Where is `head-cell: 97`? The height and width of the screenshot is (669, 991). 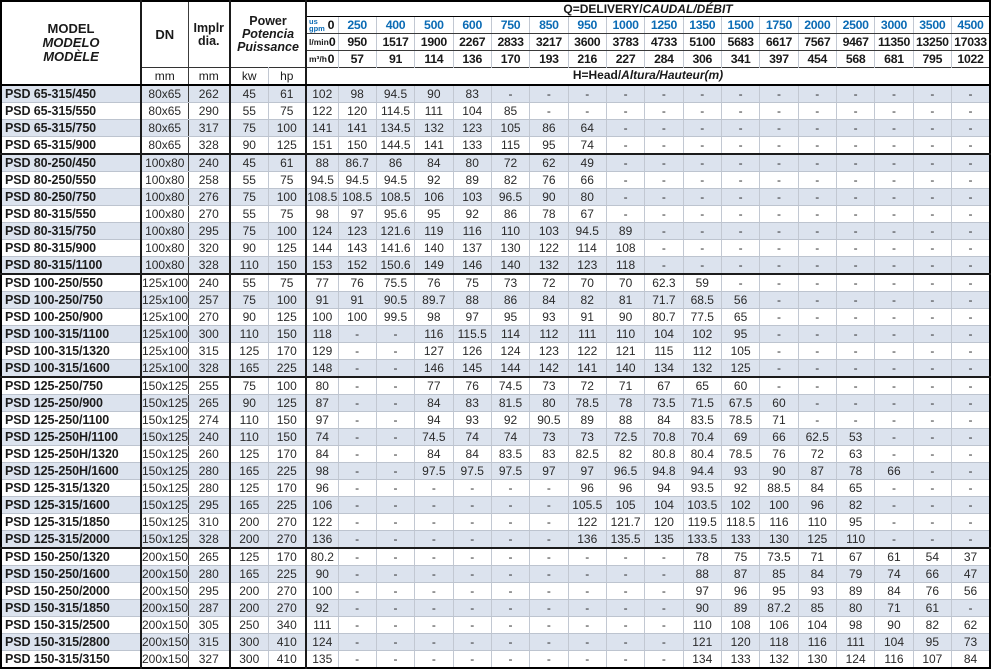
head-cell: 97 is located at coordinates (549, 471).